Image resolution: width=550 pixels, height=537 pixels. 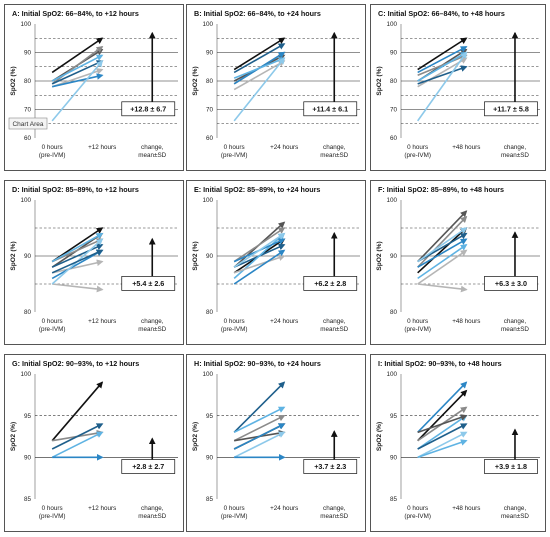 I want to click on chart-title: F: Initial SpO2: 85–89%, to +48 hours, so click(x=441, y=189).